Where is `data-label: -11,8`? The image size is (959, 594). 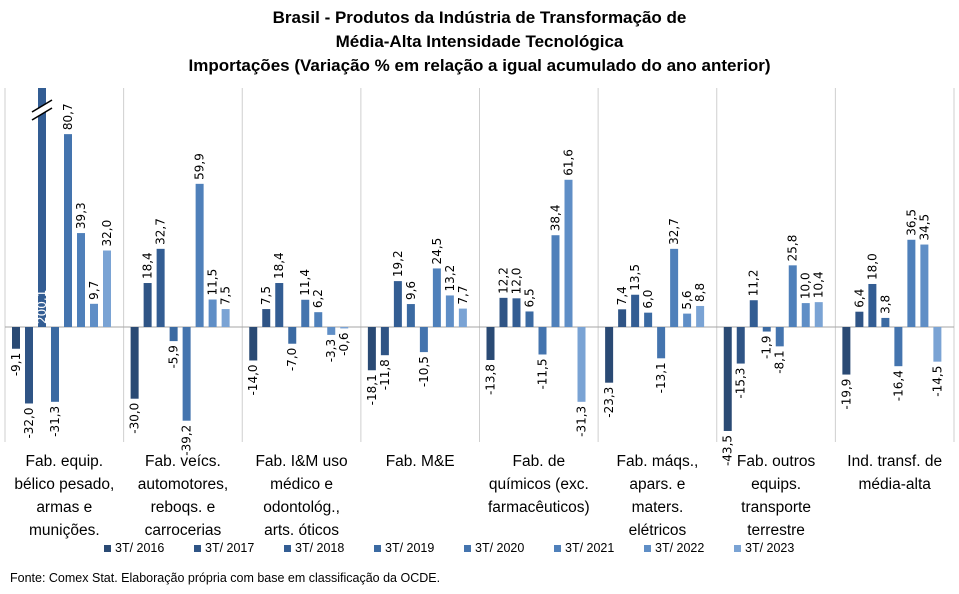 data-label: -11,8 is located at coordinates (385, 374).